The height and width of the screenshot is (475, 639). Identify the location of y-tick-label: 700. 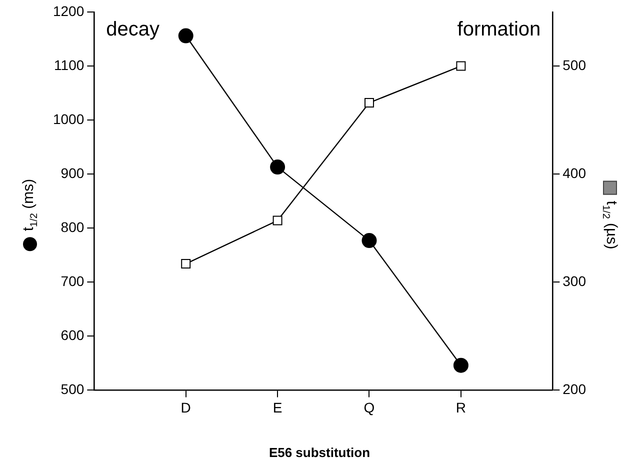
(72, 281).